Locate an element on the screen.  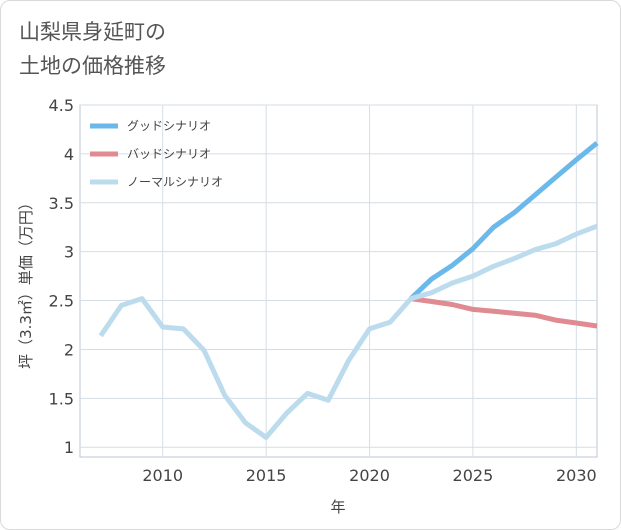
chart-title-line-2: 土地の価格推移 is located at coordinates (92, 66).